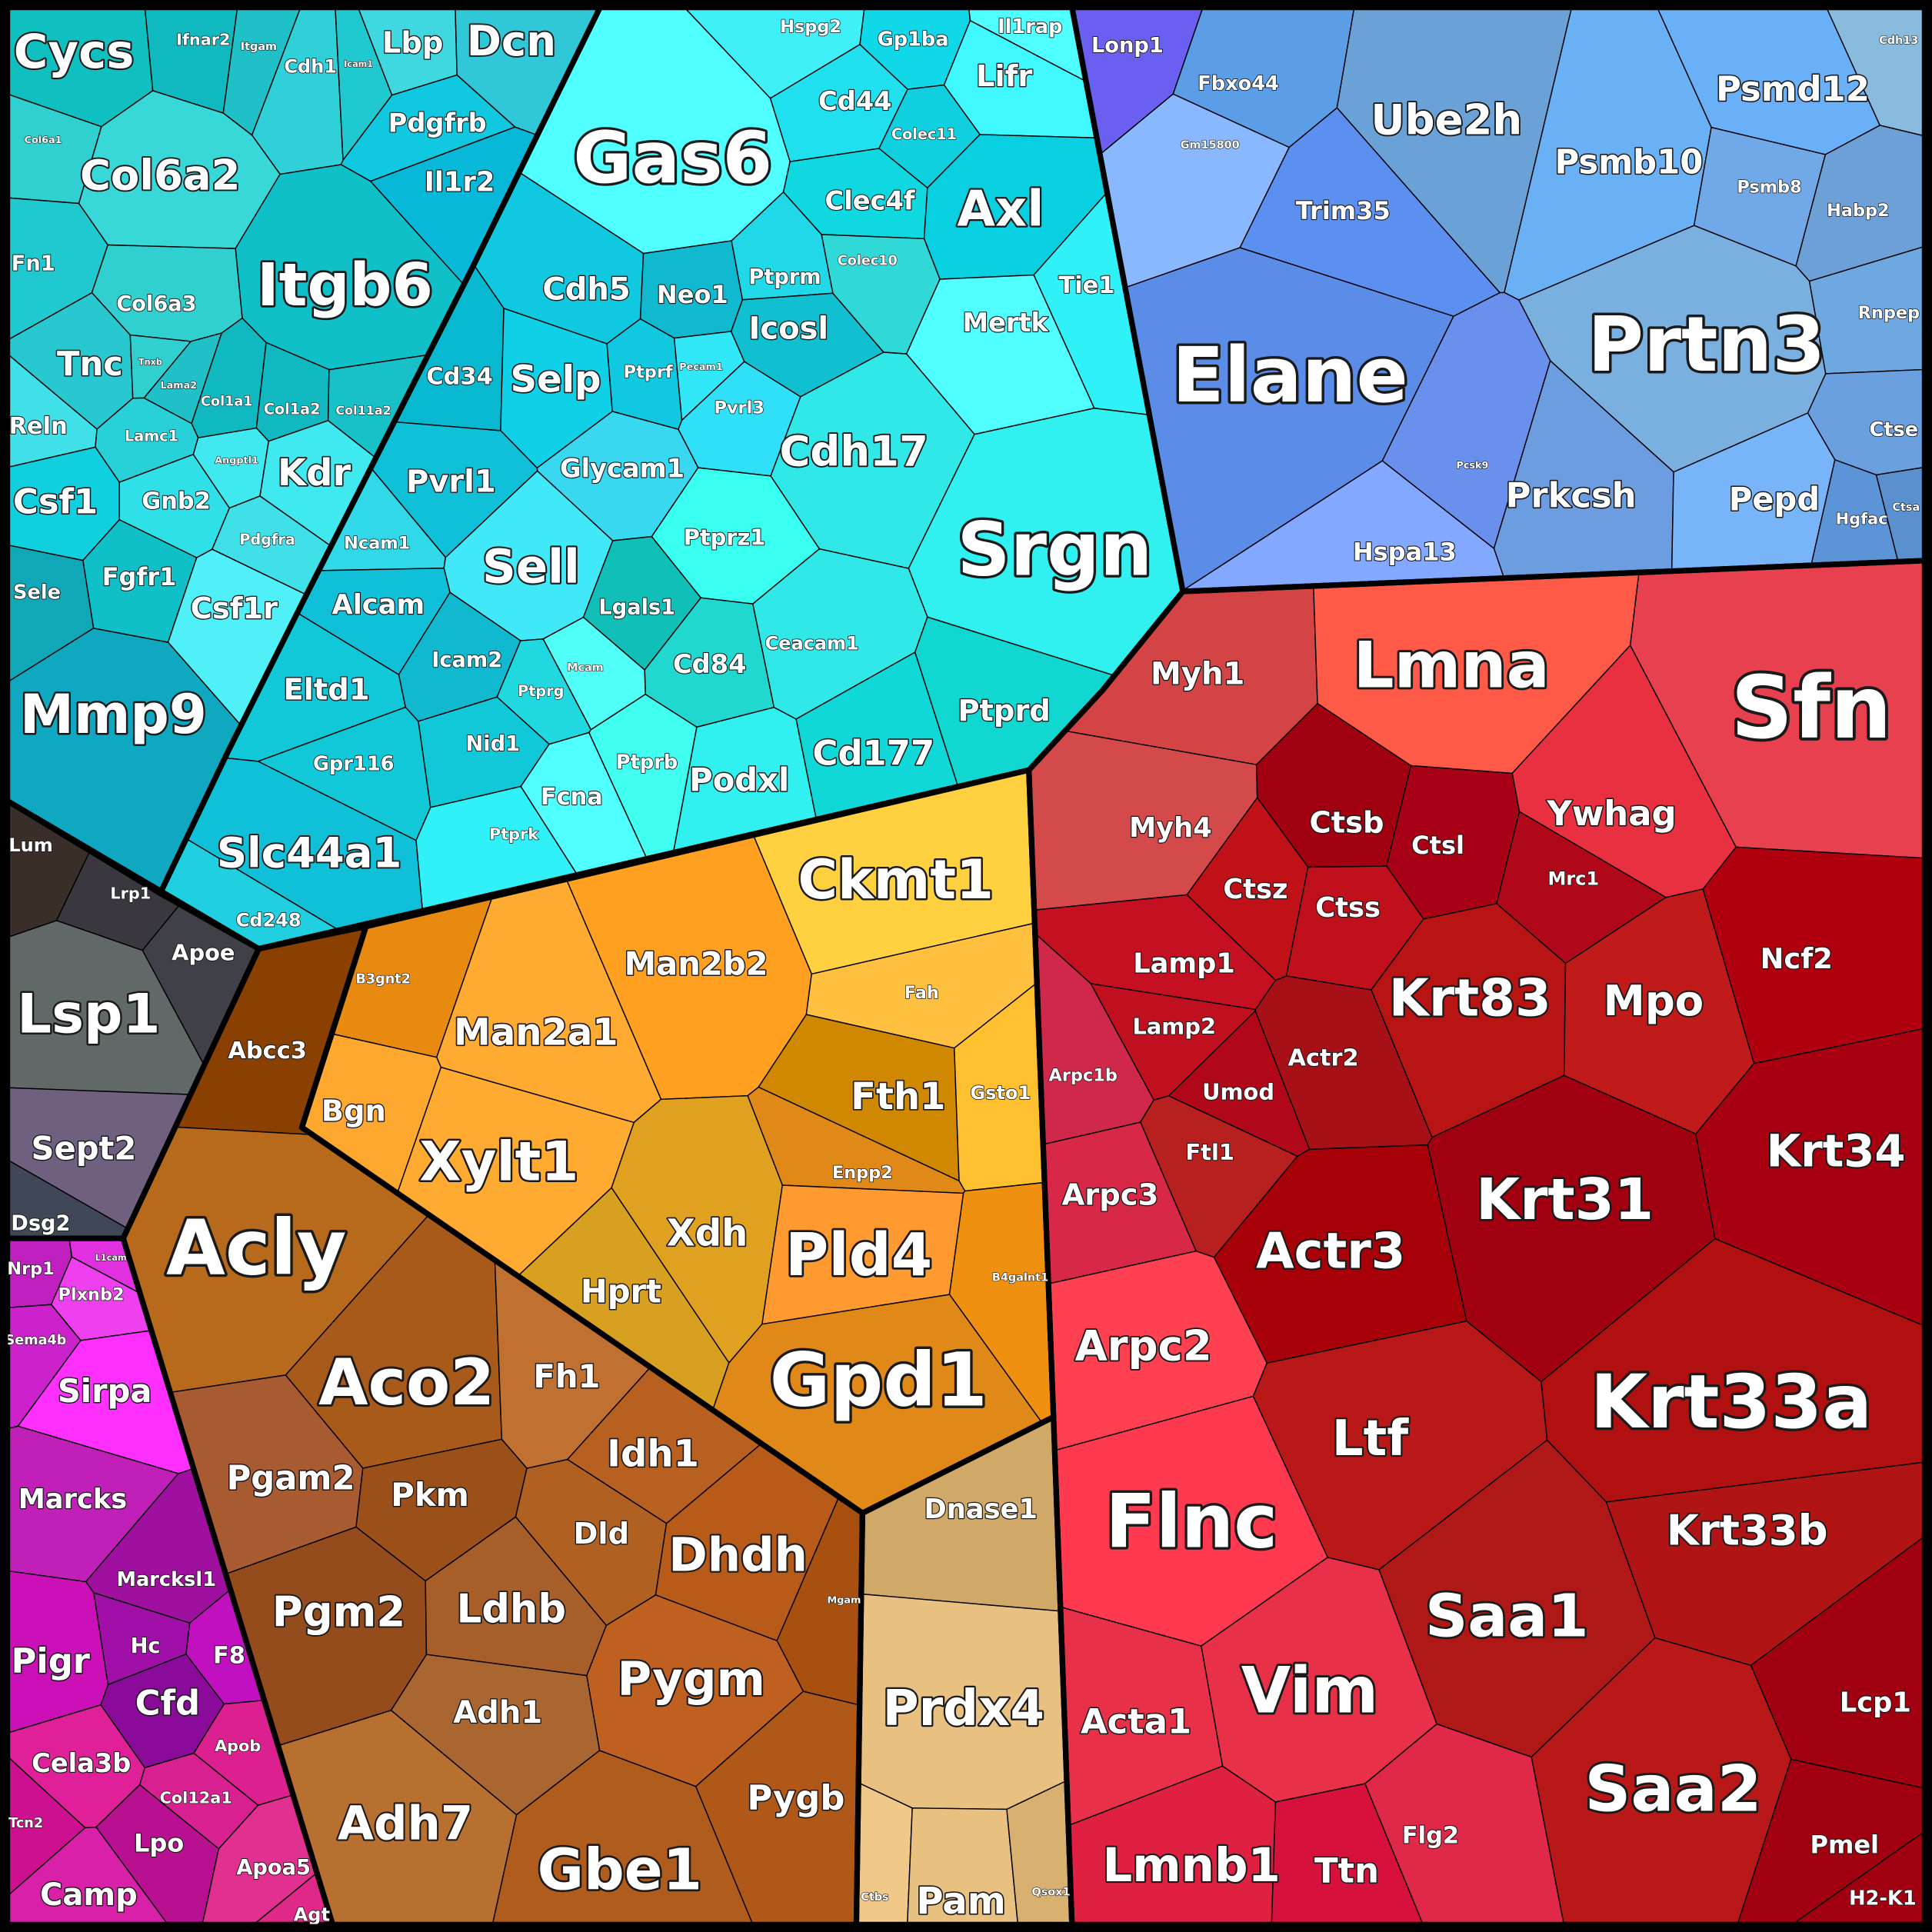 The image size is (1932, 1932). What do you see at coordinates (312, 1915) in the screenshot?
I see `cell-label: Agt` at bounding box center [312, 1915].